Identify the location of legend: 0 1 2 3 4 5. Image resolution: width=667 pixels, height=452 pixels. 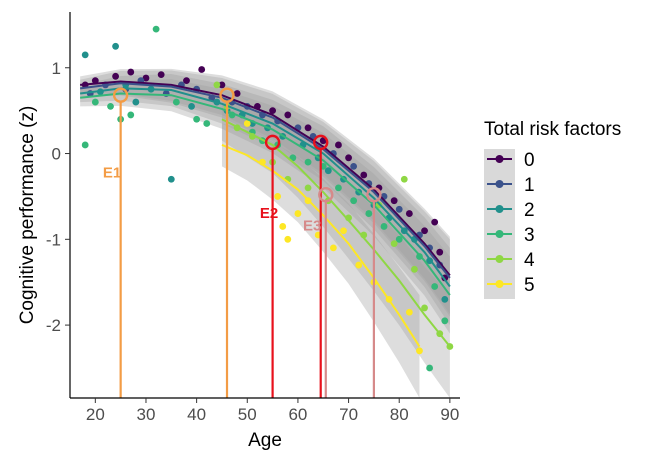
(509, 224).